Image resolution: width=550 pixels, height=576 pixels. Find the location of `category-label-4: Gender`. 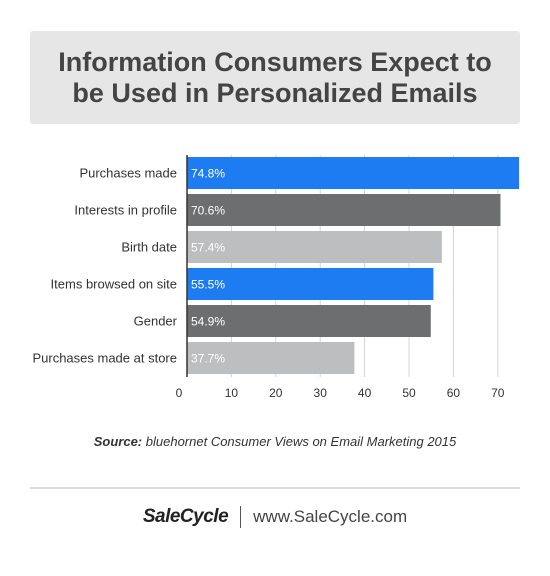

category-label-4: Gender is located at coordinates (156, 321).